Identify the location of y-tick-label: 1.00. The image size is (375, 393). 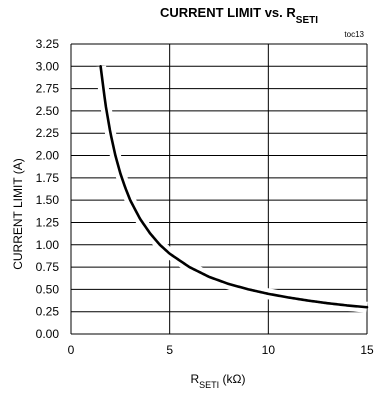
(48, 245).